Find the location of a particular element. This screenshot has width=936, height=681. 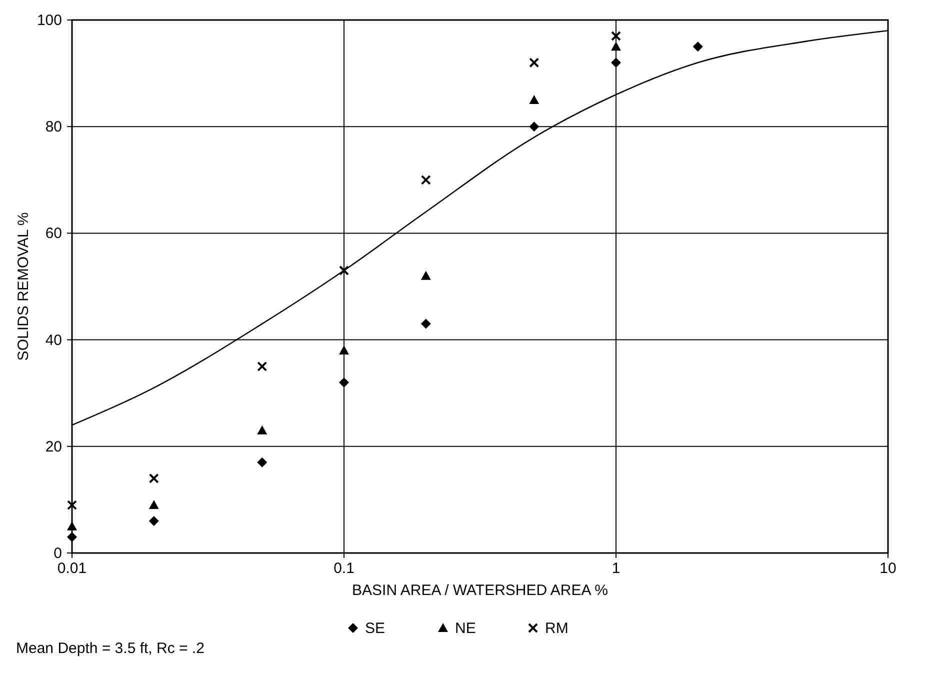

y-tick-label: 60 is located at coordinates (53, 233).